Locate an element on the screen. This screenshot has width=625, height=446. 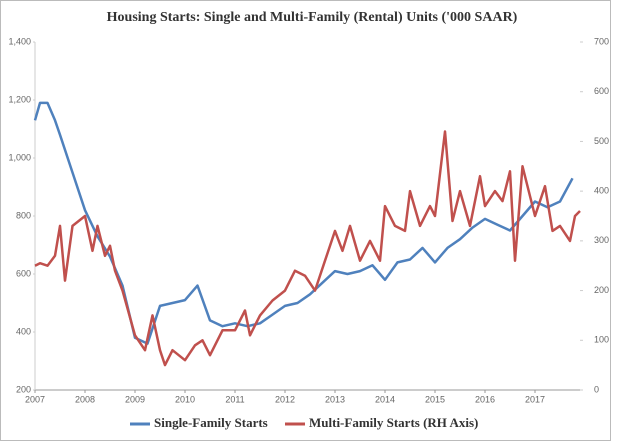
x-tick-label: 2008 is located at coordinates (85, 399).